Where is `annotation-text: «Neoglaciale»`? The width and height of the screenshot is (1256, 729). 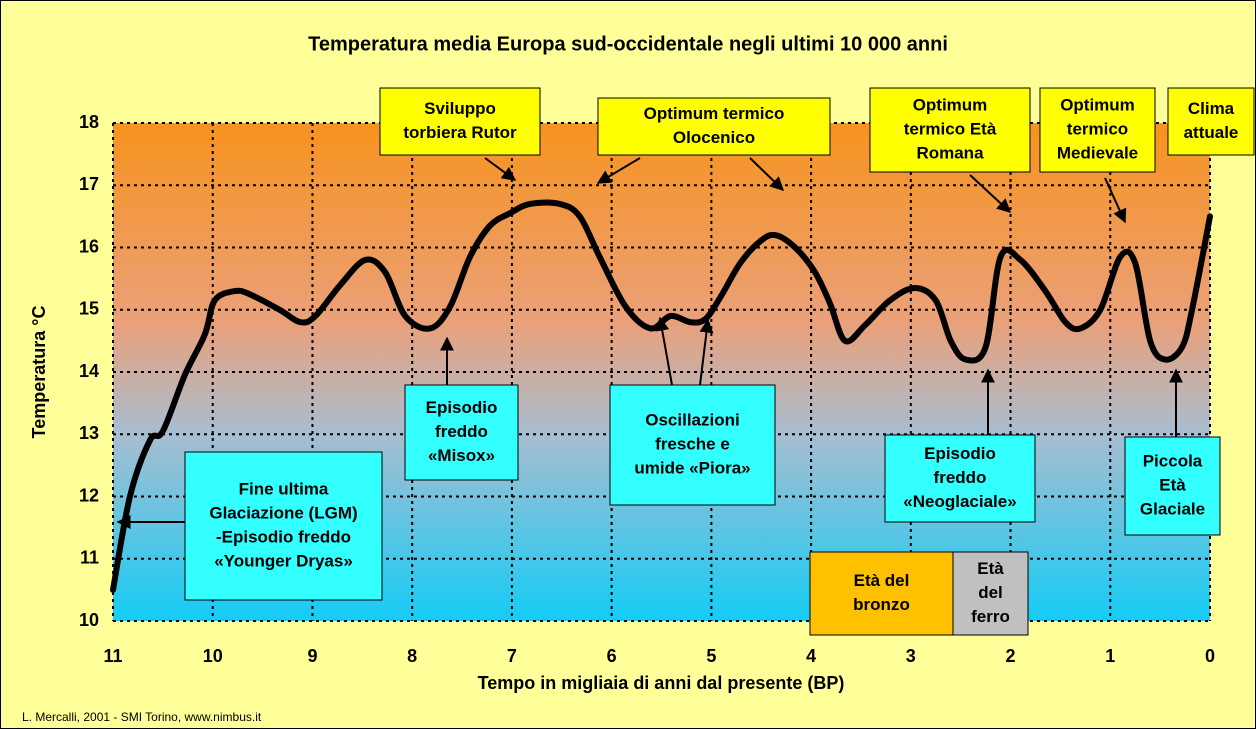 annotation-text: «Neoglaciale» is located at coordinates (959, 501).